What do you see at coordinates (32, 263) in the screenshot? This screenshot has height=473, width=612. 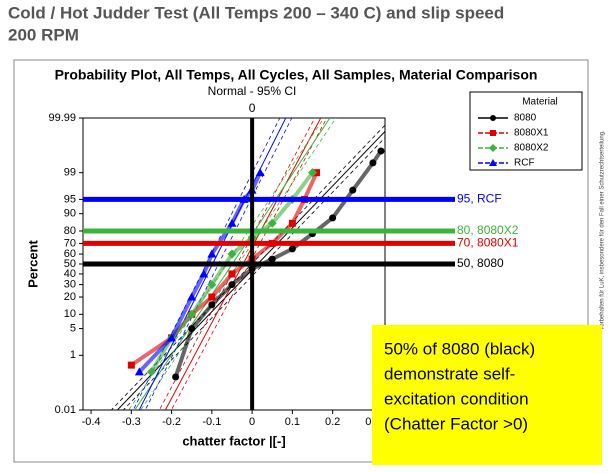 I see `y-axis-label: Percent` at bounding box center [32, 263].